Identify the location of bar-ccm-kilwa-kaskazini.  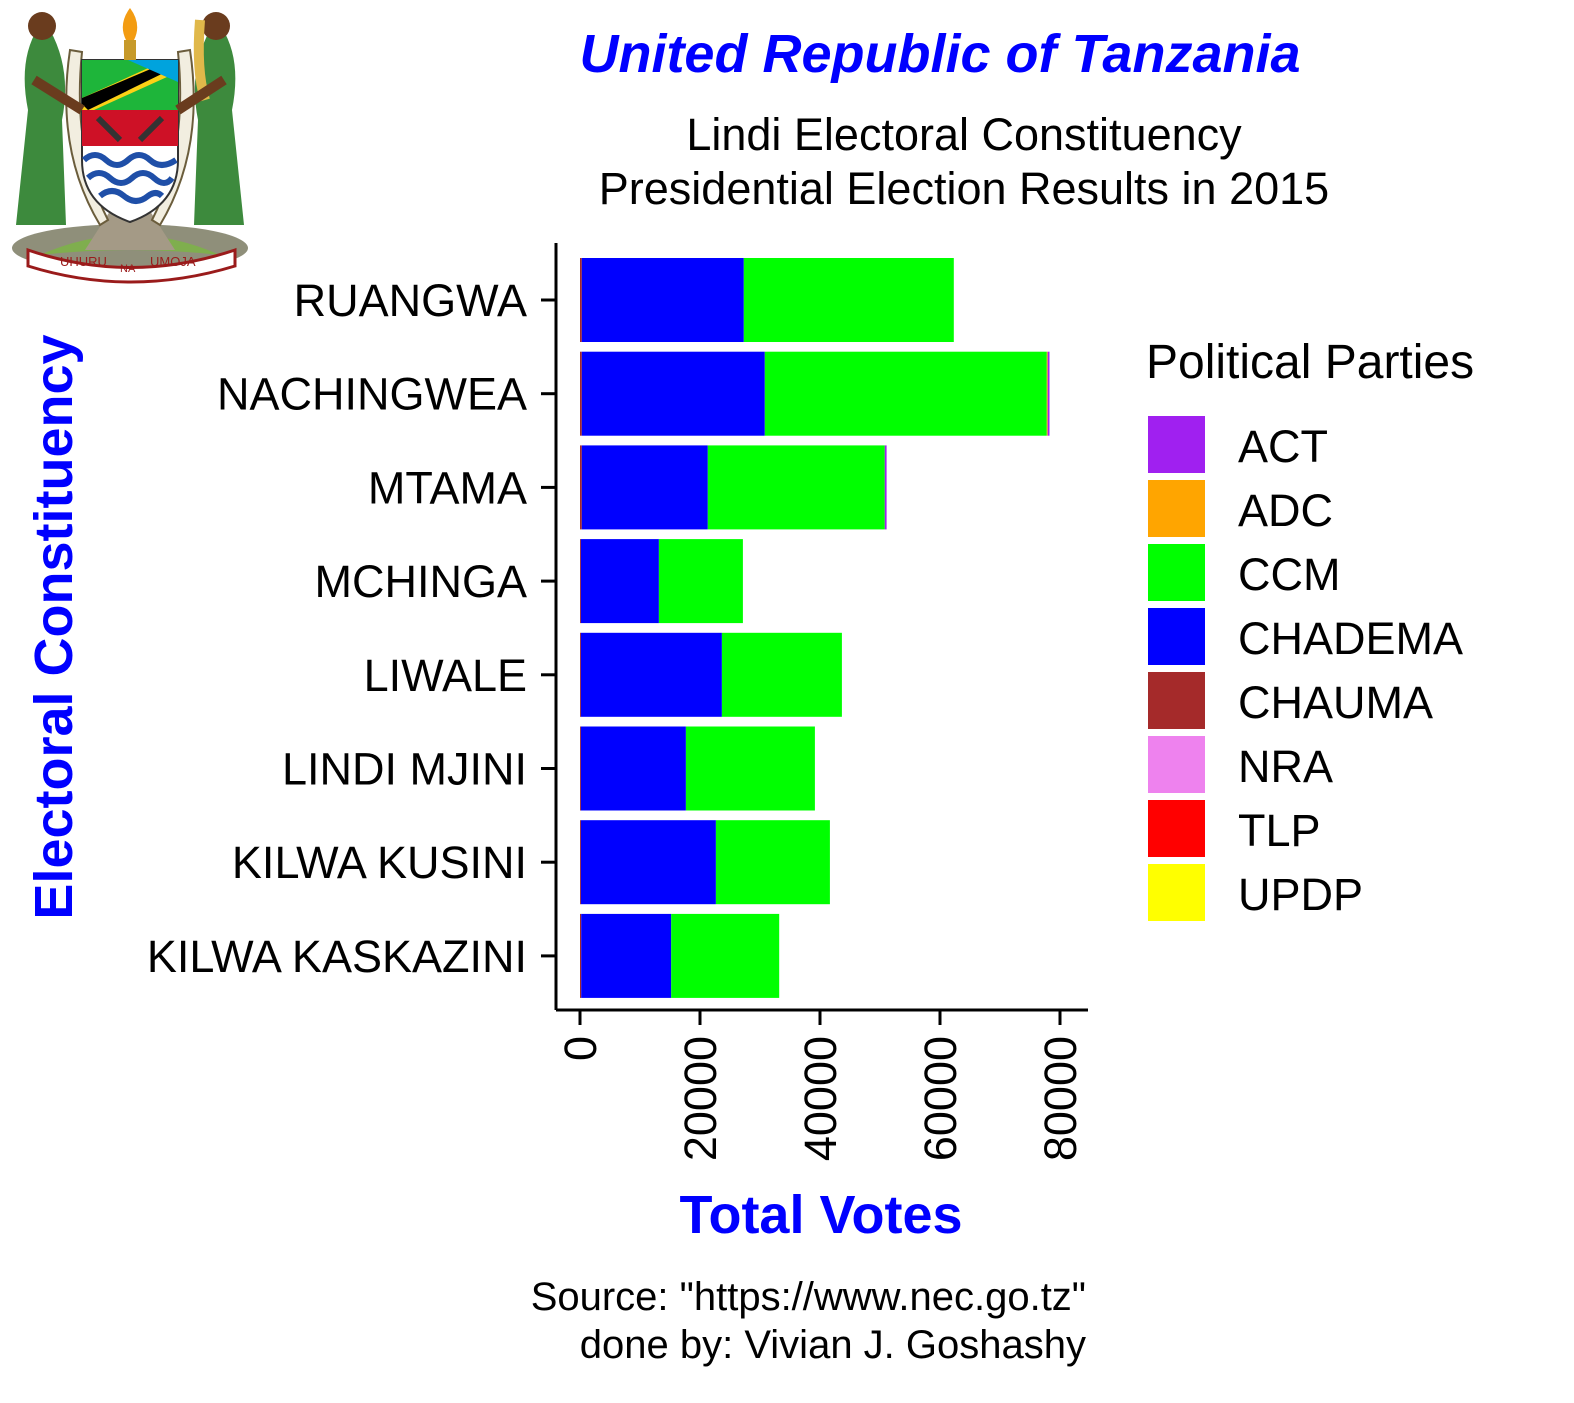
(725, 955).